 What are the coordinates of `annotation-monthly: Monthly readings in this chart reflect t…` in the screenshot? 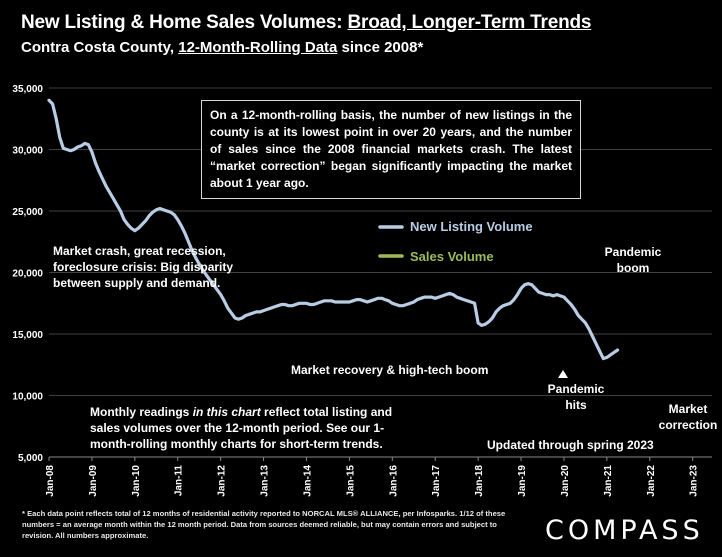 It's located at (241, 428).